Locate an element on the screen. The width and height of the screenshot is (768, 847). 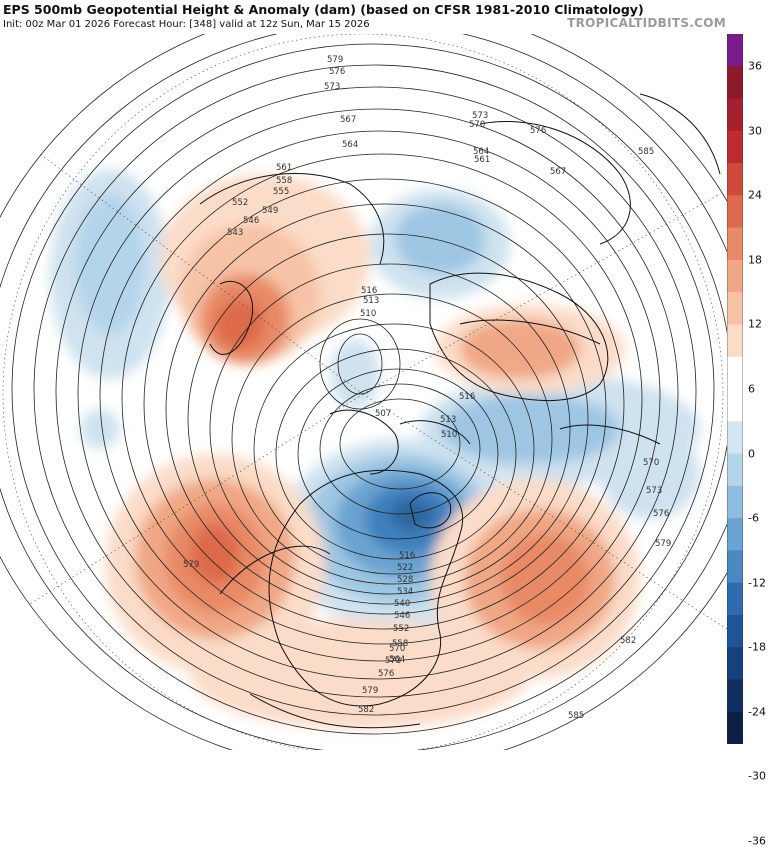
colorbar-tick-label: -18 is located at coordinates (757, 647).